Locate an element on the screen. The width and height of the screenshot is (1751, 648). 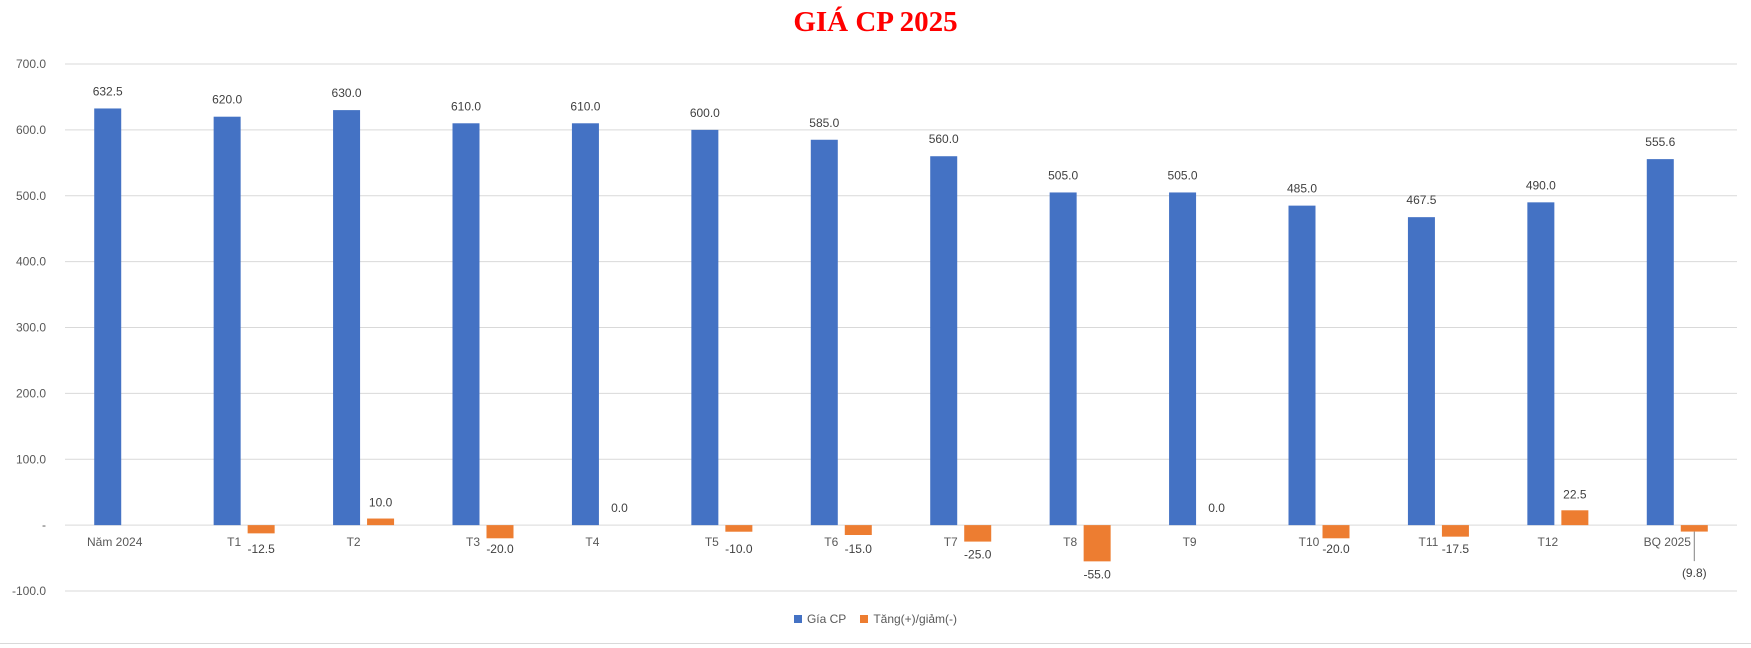
x-tick-label: T10 is located at coordinates (1309, 542).